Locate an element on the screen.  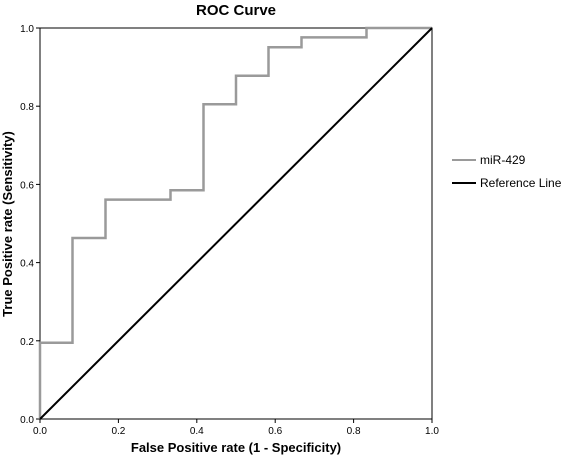
x-tick-label: 0.4 is located at coordinates (197, 431).